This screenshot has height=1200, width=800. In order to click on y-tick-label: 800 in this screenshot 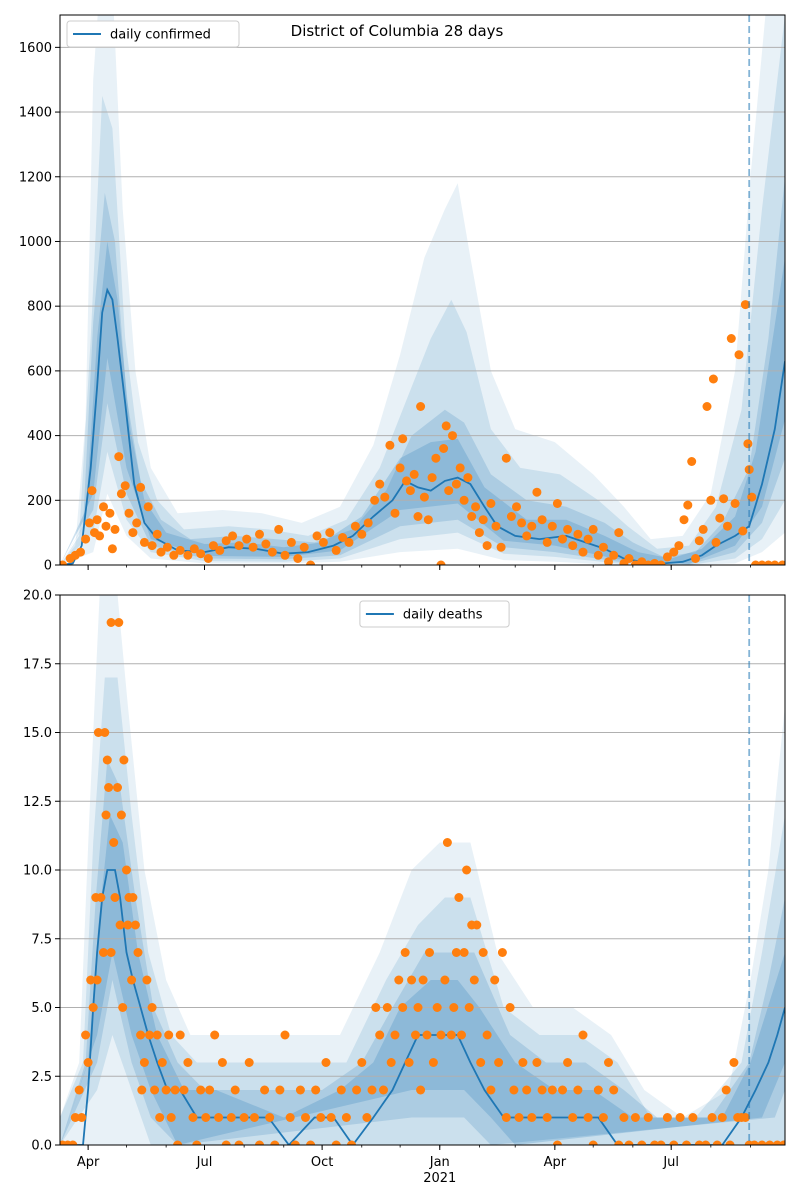, I will do `click(39, 307)`.